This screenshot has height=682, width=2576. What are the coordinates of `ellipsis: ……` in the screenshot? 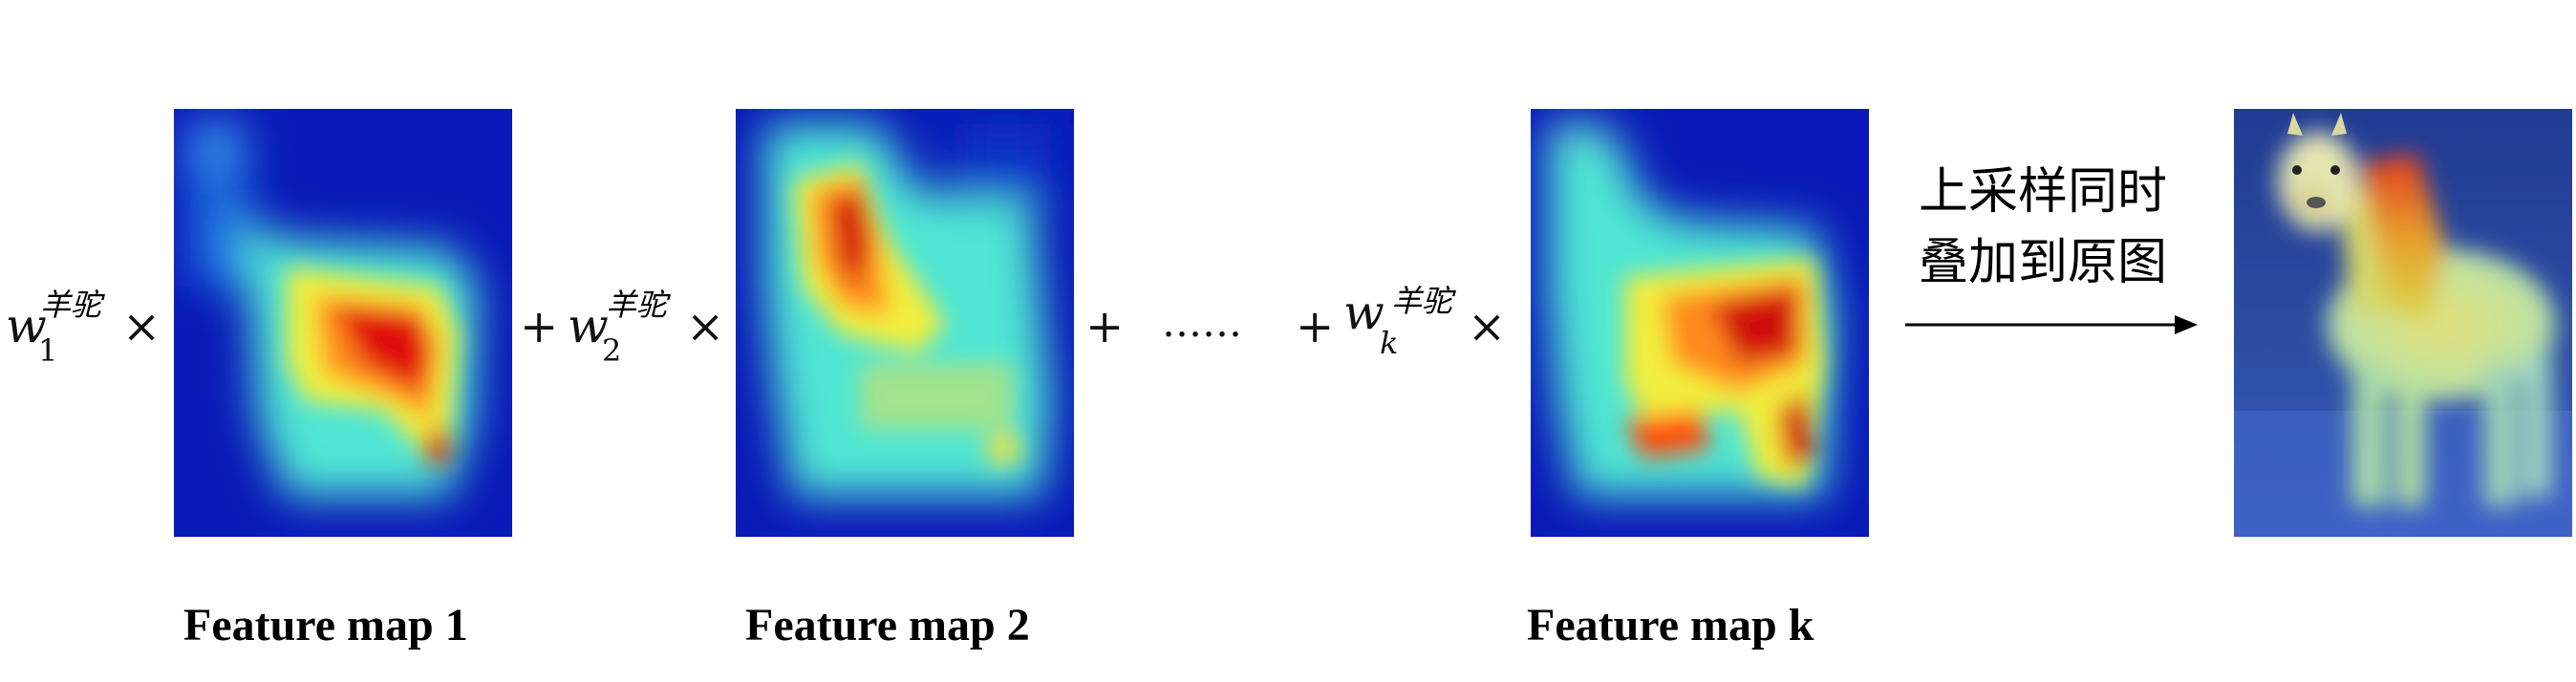 It's located at (1202, 322).